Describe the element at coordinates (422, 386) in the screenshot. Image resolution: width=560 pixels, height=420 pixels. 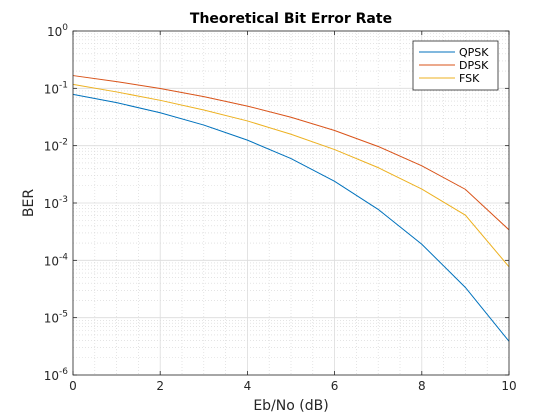
I see `x-tick-label: 8` at that location.